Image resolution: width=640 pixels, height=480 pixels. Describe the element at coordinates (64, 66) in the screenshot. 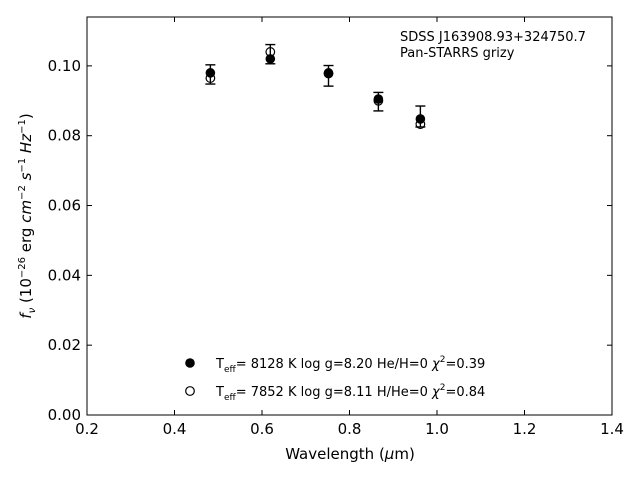

I see `y-tick-label-5: 0.10` at that location.